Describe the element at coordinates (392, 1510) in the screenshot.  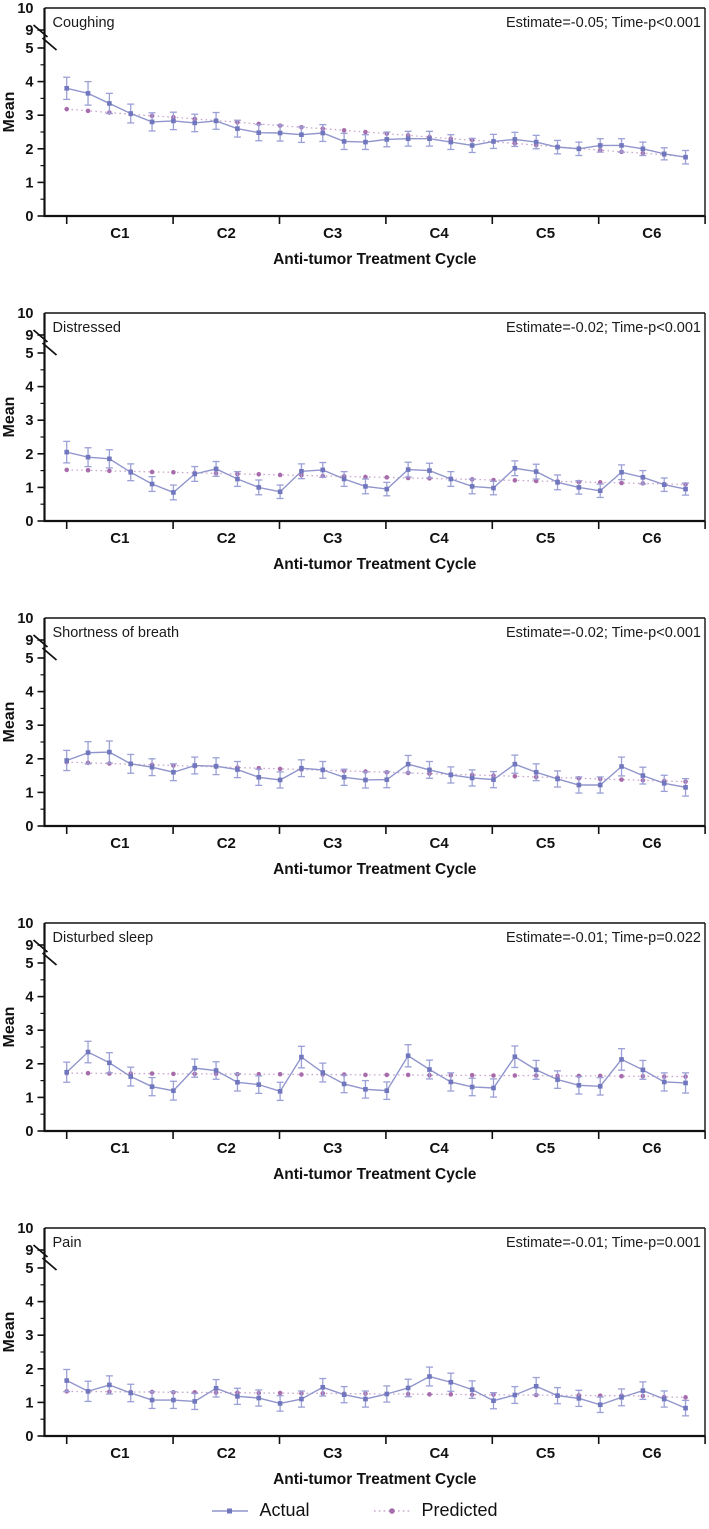
I see `predicted-dotted-marker-icon` at that location.